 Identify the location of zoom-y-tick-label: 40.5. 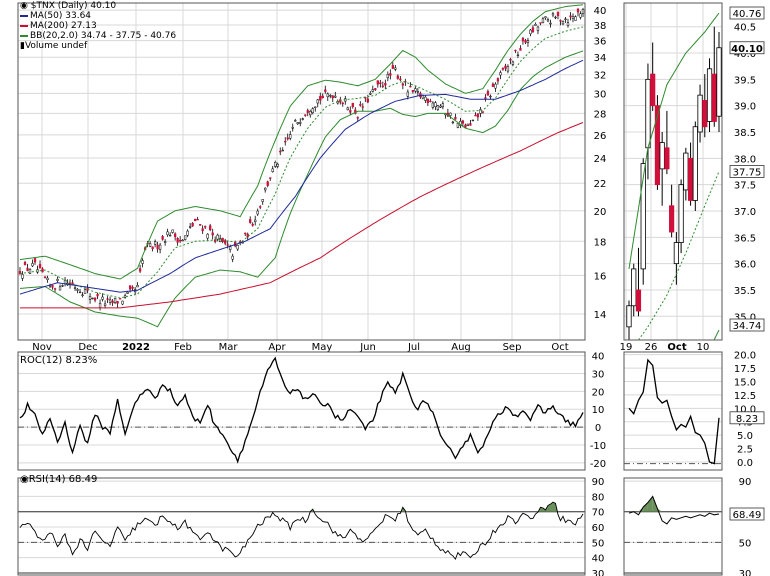
(745, 28).